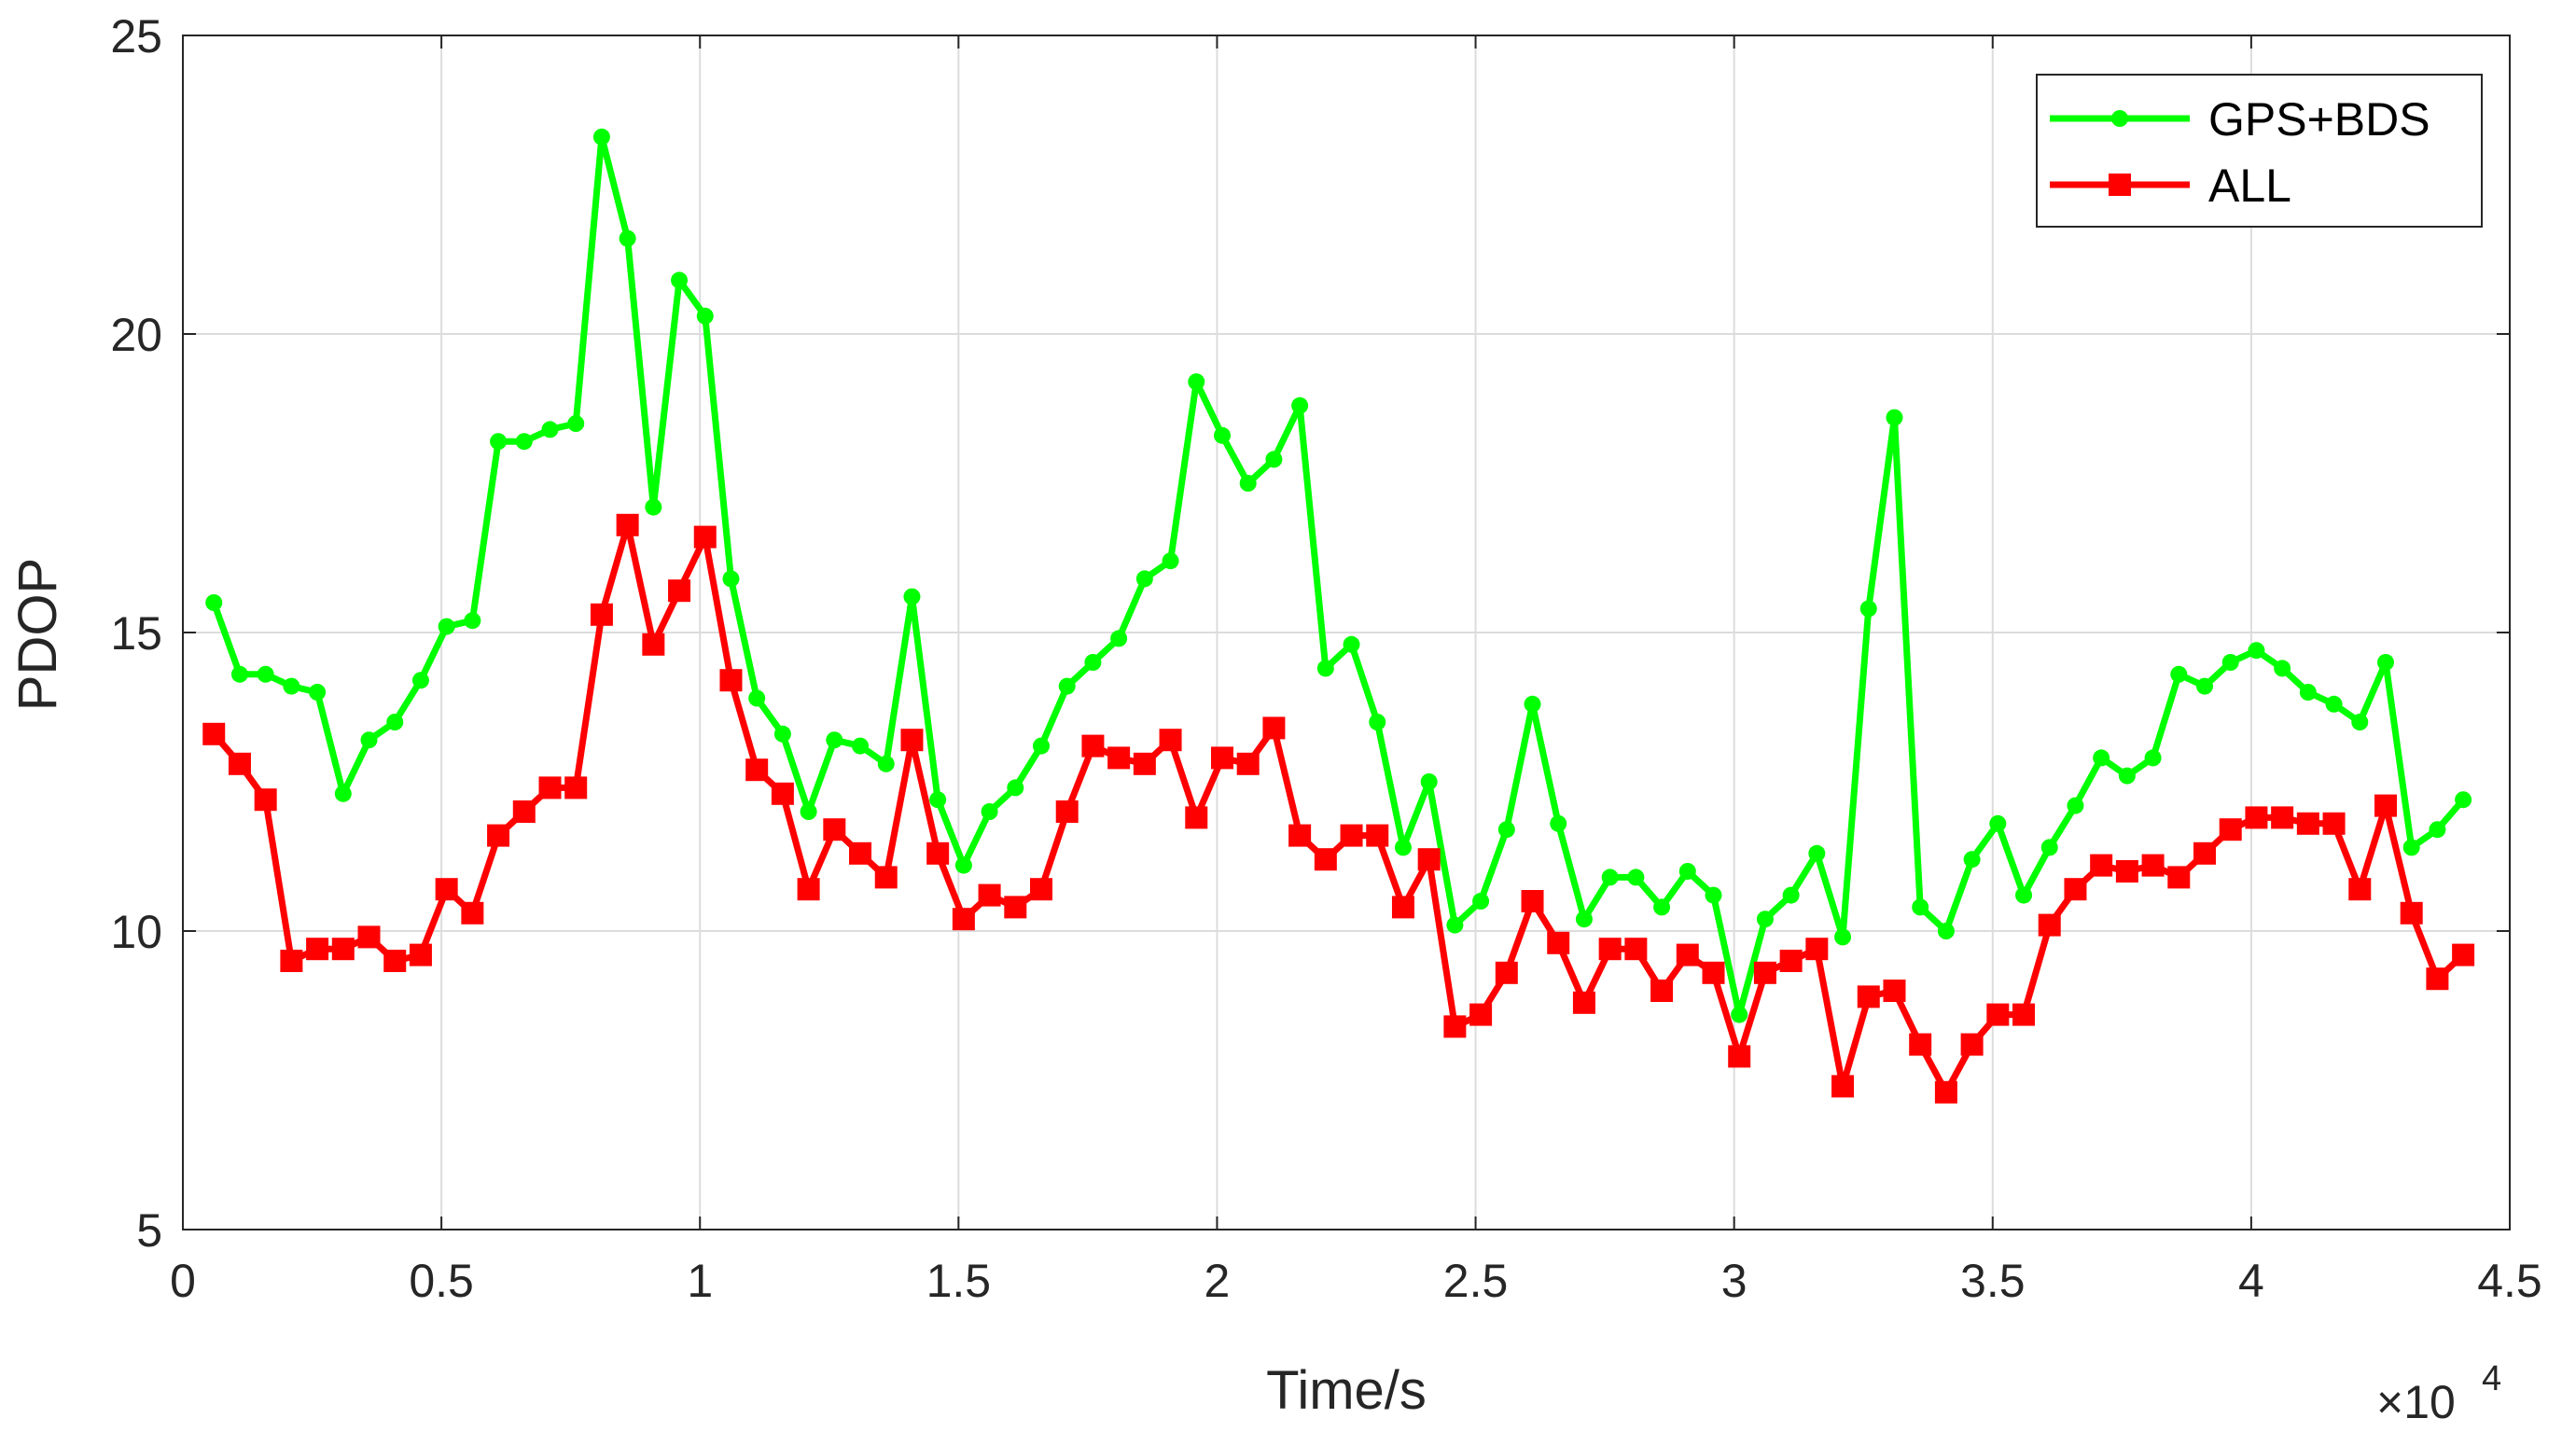 The width and height of the screenshot is (2576, 1446). What do you see at coordinates (2249, 186) in the screenshot?
I see `legend-label-all: ALL` at bounding box center [2249, 186].